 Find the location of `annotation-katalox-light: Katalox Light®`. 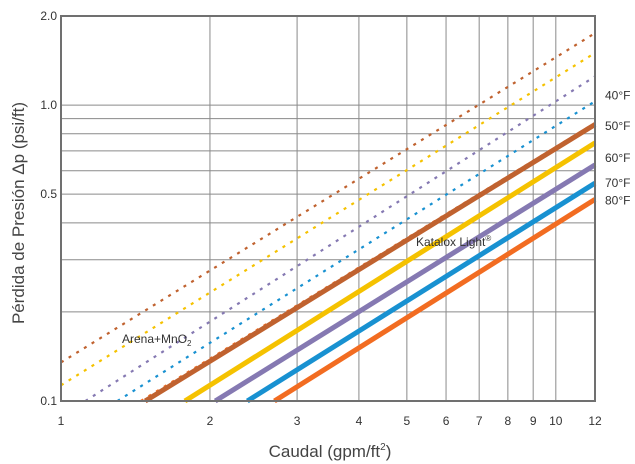

annotation-katalox-light: Katalox Light® is located at coordinates (453, 241).